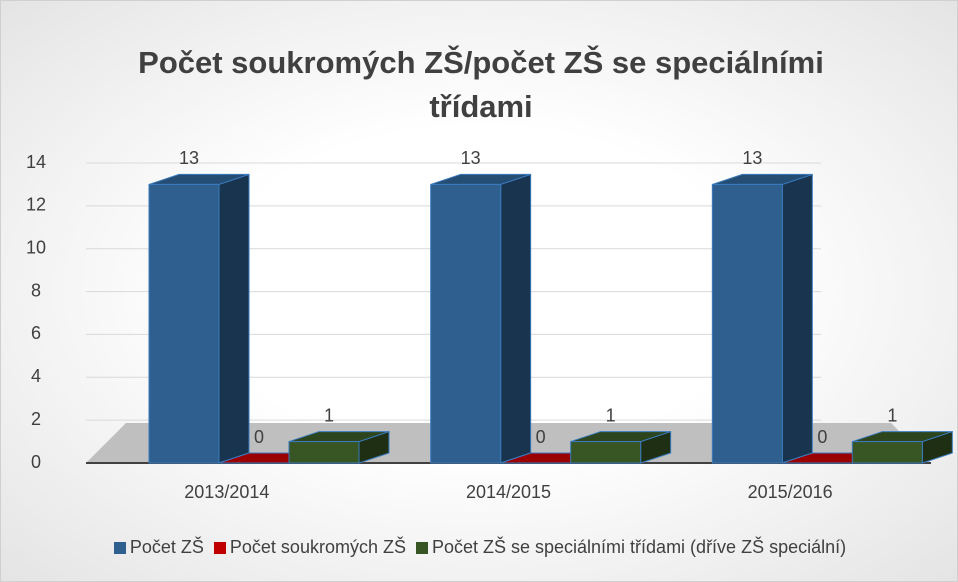 This screenshot has width=958, height=582. Describe the element at coordinates (36, 247) in the screenshot. I see `y-tick-label: 10` at that location.